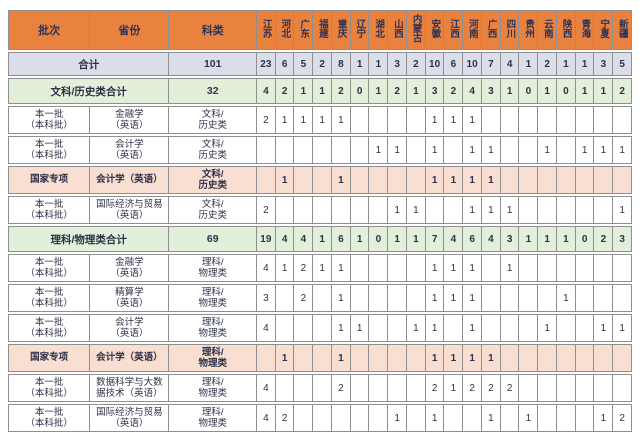  What do you see at coordinates (379, 239) in the screenshot?
I see `value-cell: 0` at bounding box center [379, 239].